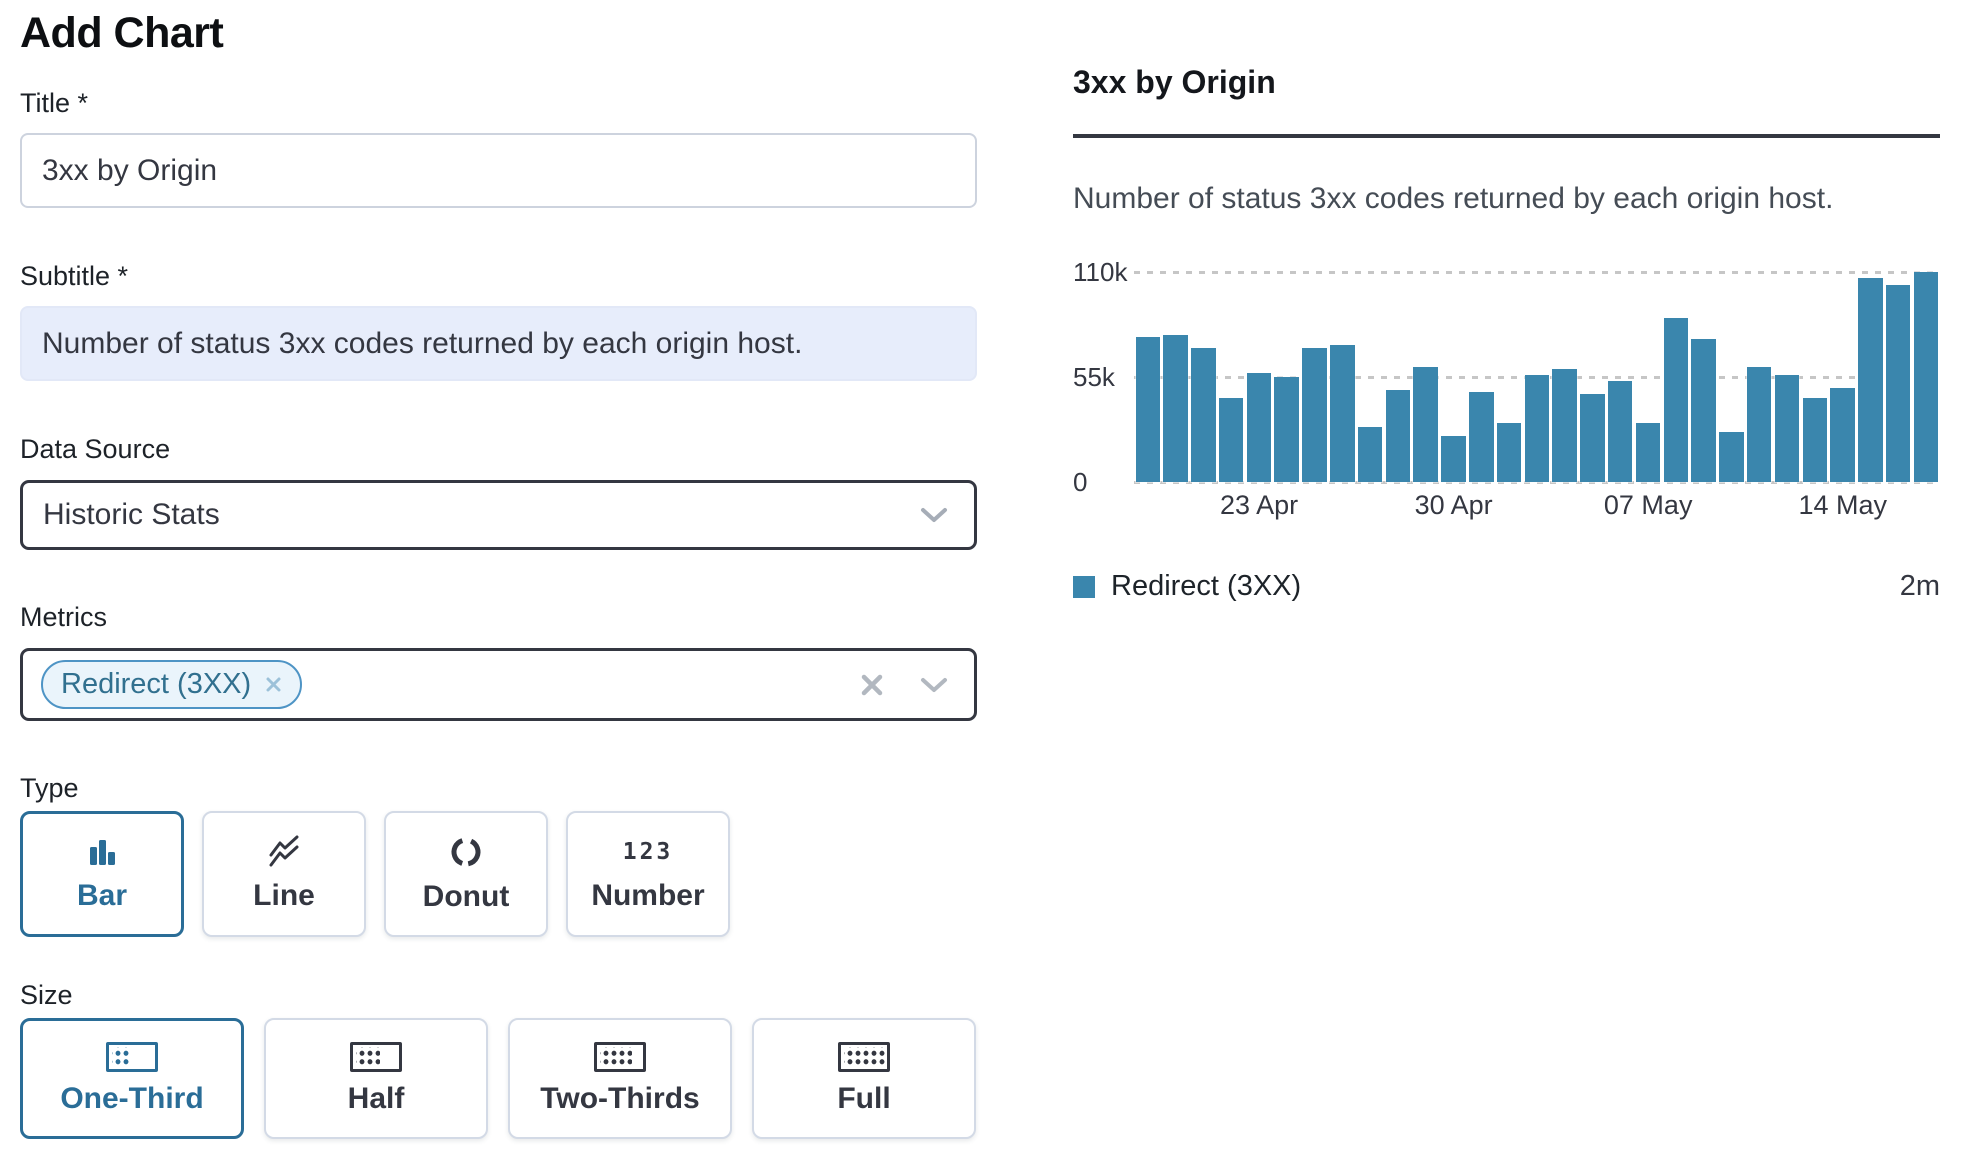  I want to click on x-axis-tick-label: 07 May, so click(1648, 505).